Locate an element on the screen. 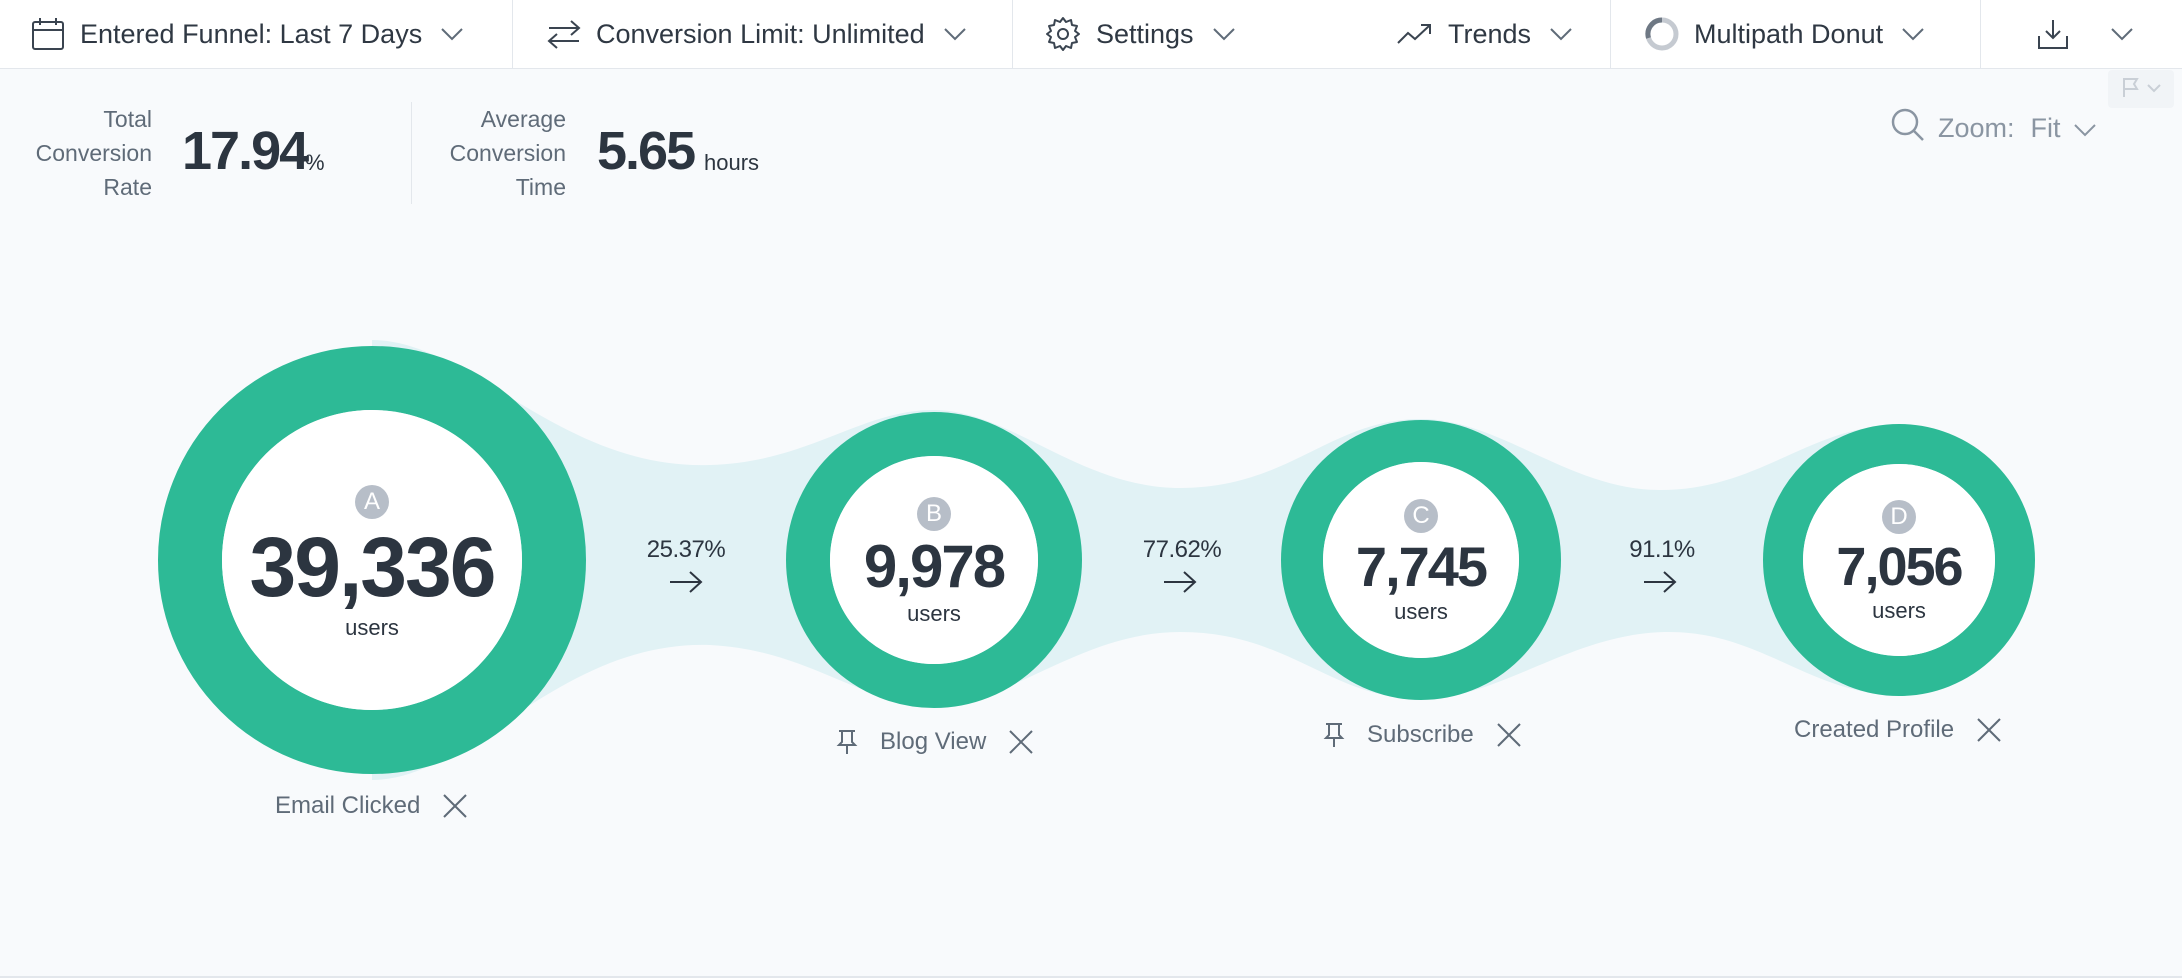 The height and width of the screenshot is (978, 2182). zoom-dropdown: Zoom: Fit is located at coordinates (1993, 128).